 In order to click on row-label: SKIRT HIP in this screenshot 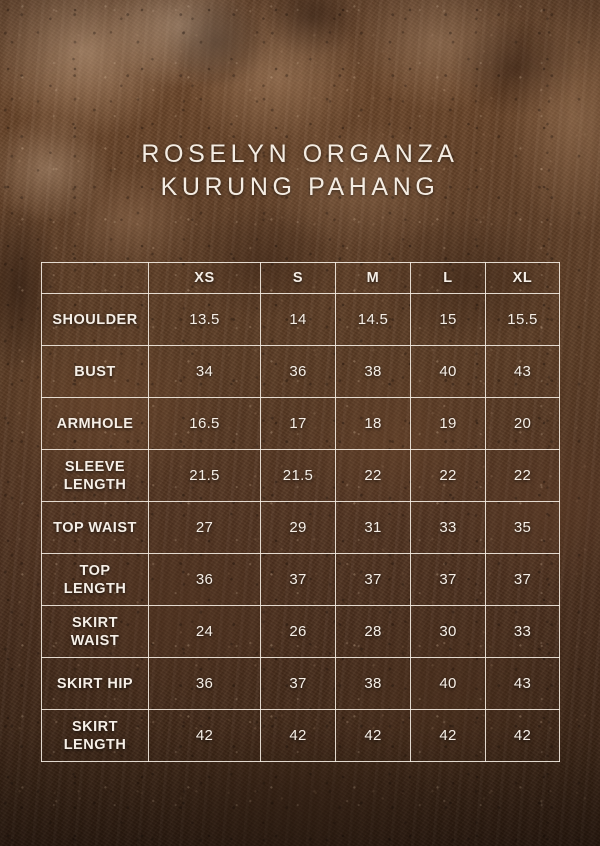, I will do `click(95, 683)`.